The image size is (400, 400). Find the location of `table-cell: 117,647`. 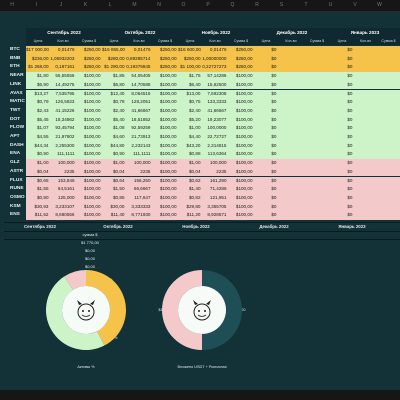

table-cell: 117,647 is located at coordinates (139, 198).